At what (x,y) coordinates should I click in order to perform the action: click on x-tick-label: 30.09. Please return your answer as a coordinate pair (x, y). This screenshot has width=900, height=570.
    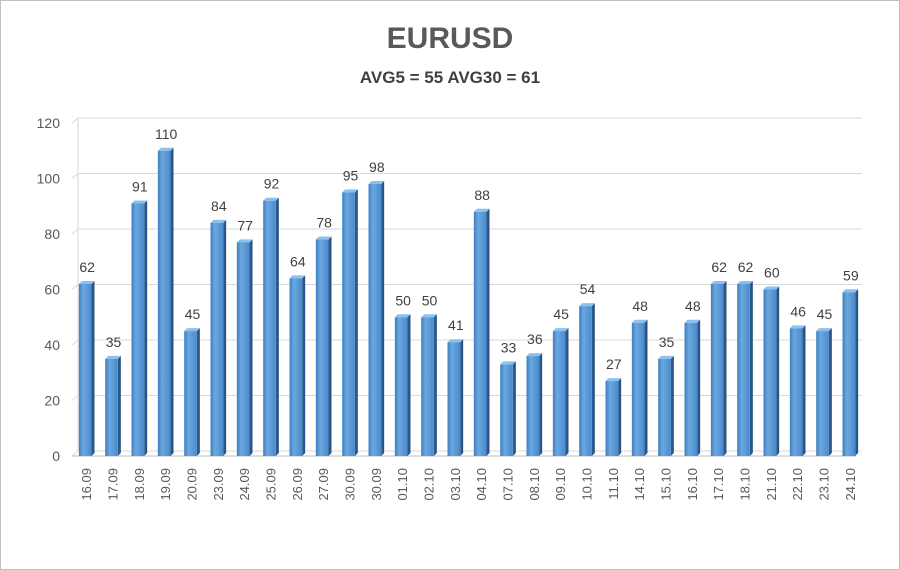
    Looking at the image, I should click on (350, 484).